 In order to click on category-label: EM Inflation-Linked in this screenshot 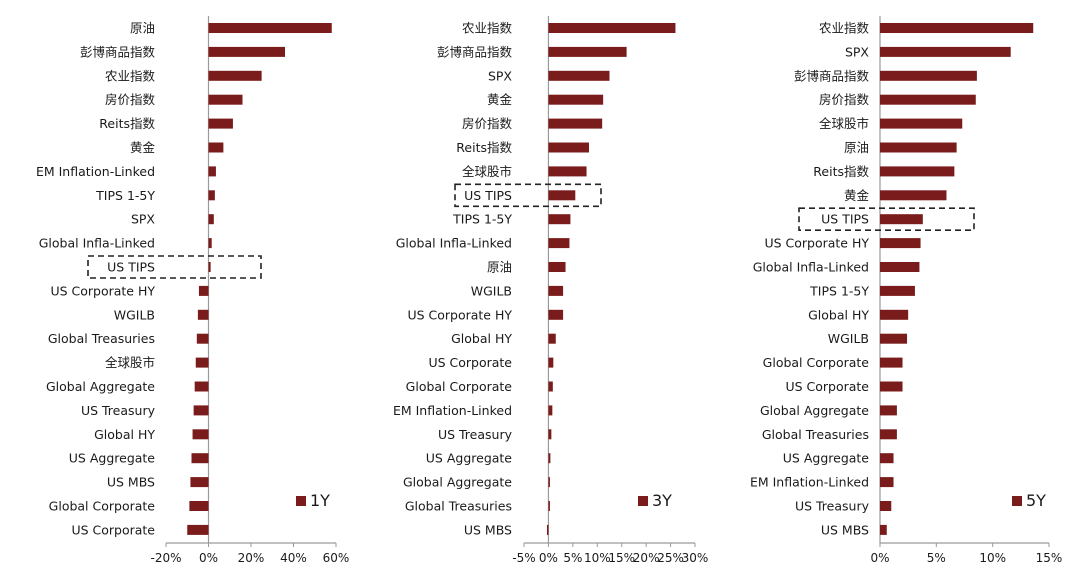, I will do `click(809, 482)`.